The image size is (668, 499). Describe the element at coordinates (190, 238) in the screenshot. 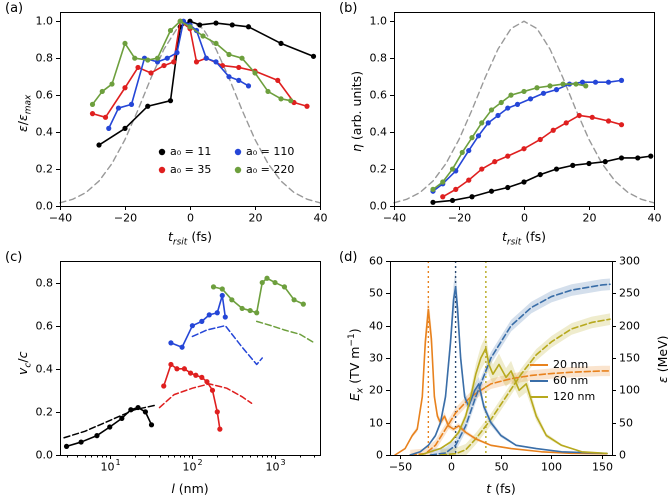

I see `panel-a-xlabel: trsit (fs)` at that location.